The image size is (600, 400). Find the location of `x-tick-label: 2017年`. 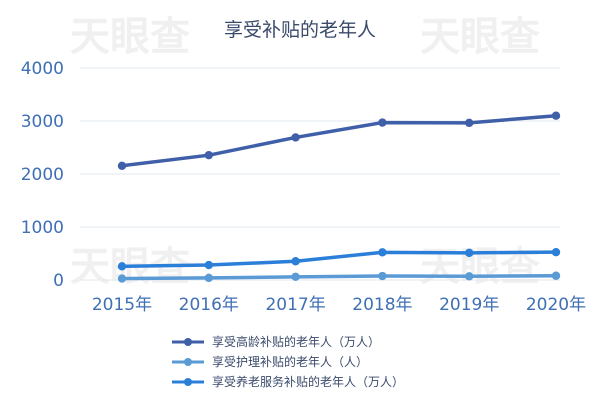

x-tick-label: 2017年 is located at coordinates (295, 305).